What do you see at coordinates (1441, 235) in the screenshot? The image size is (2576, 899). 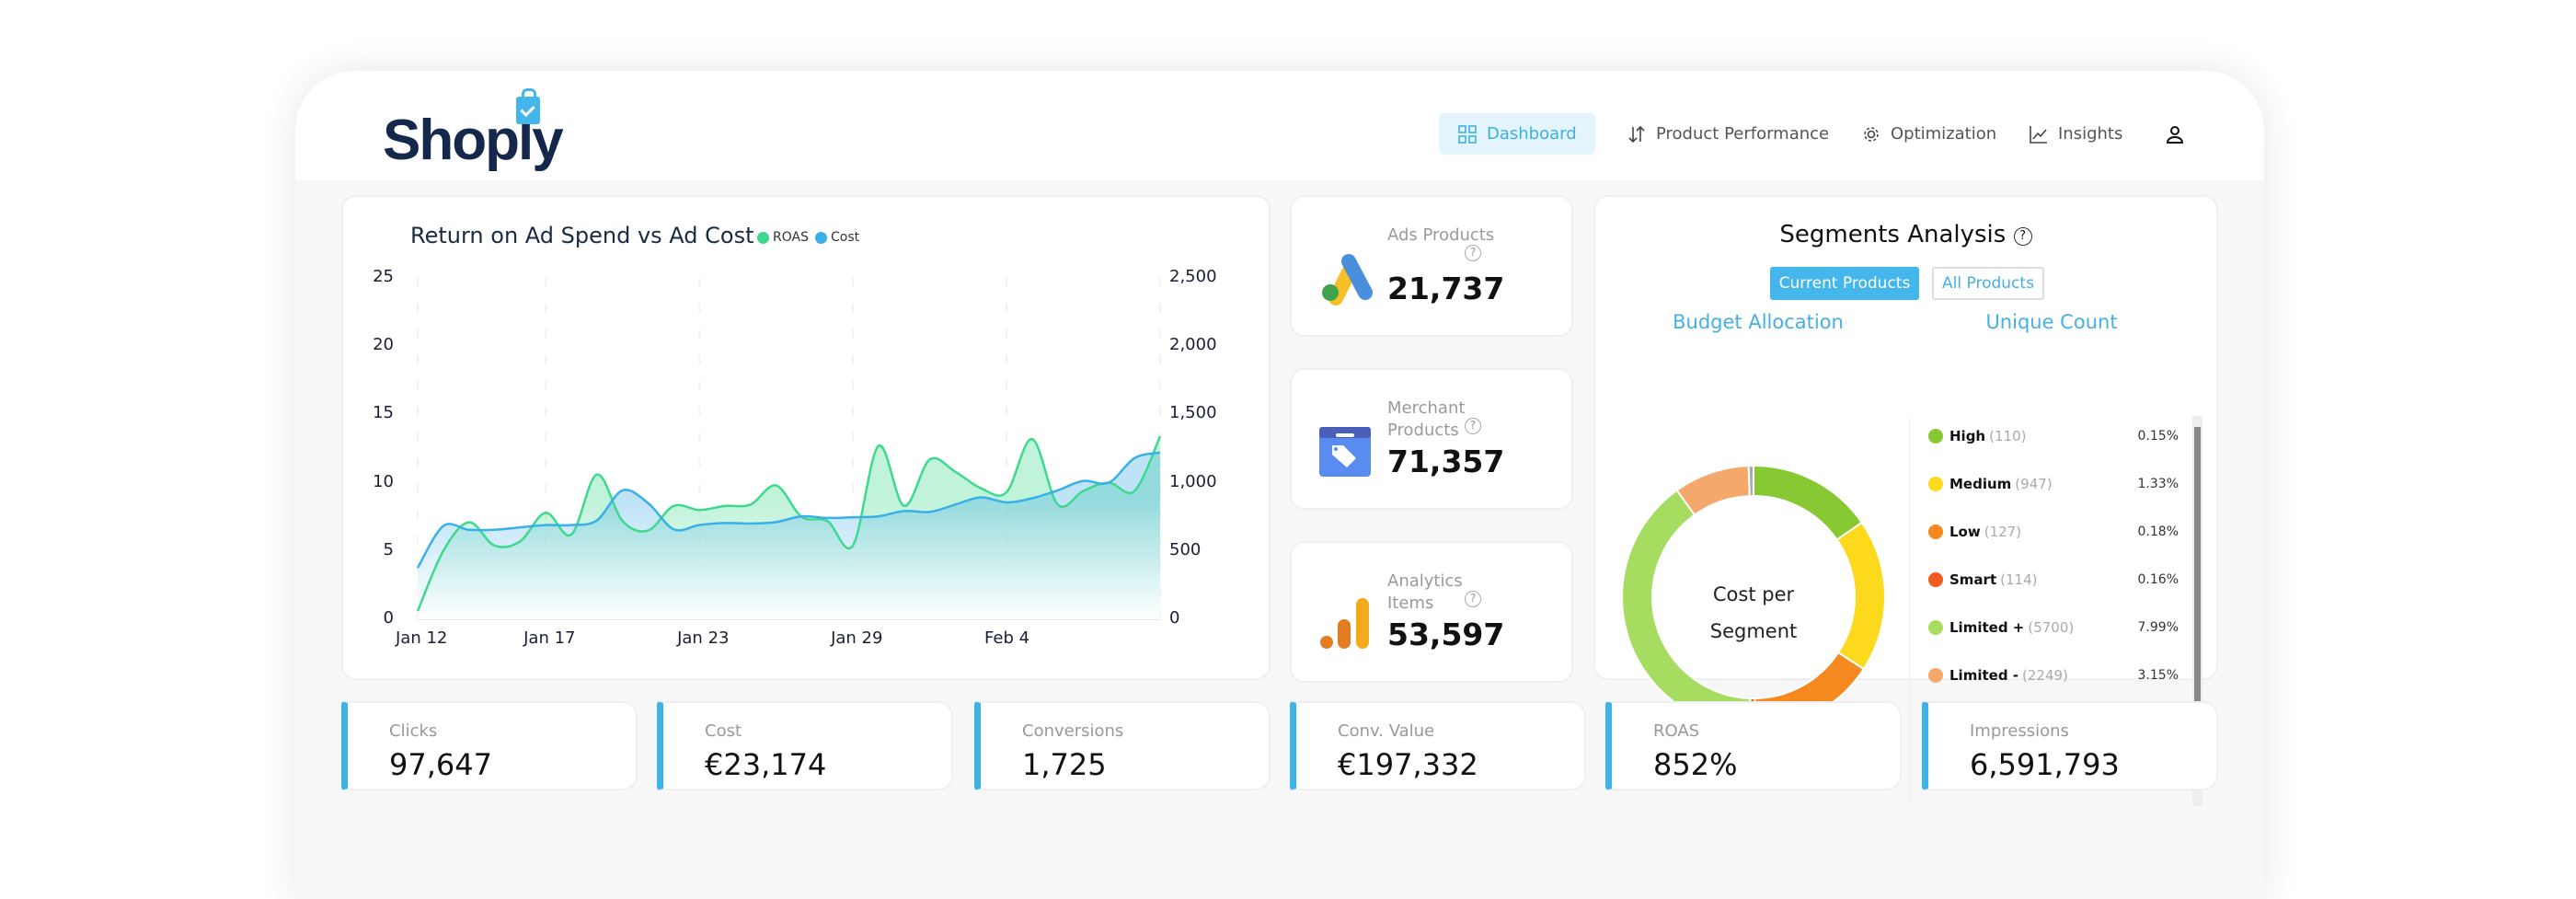 I see `metric-label: Ads Products` at bounding box center [1441, 235].